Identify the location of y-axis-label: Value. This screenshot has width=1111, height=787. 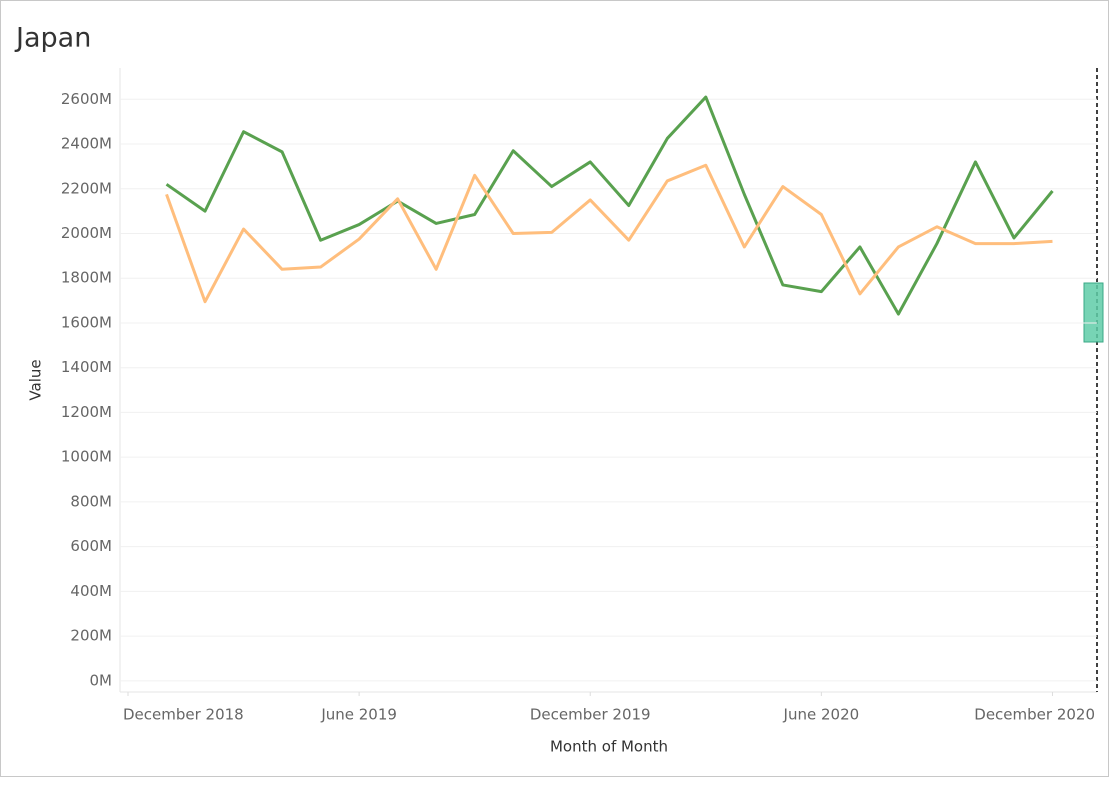
(36, 379).